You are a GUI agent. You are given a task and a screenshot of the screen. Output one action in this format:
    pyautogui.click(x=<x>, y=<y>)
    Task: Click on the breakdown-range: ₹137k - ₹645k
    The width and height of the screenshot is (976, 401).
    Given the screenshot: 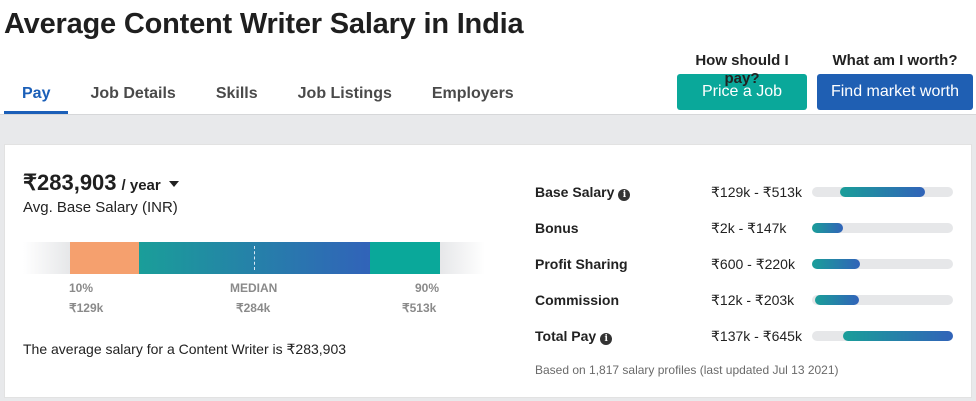 What is the action you would take?
    pyautogui.click(x=756, y=336)
    